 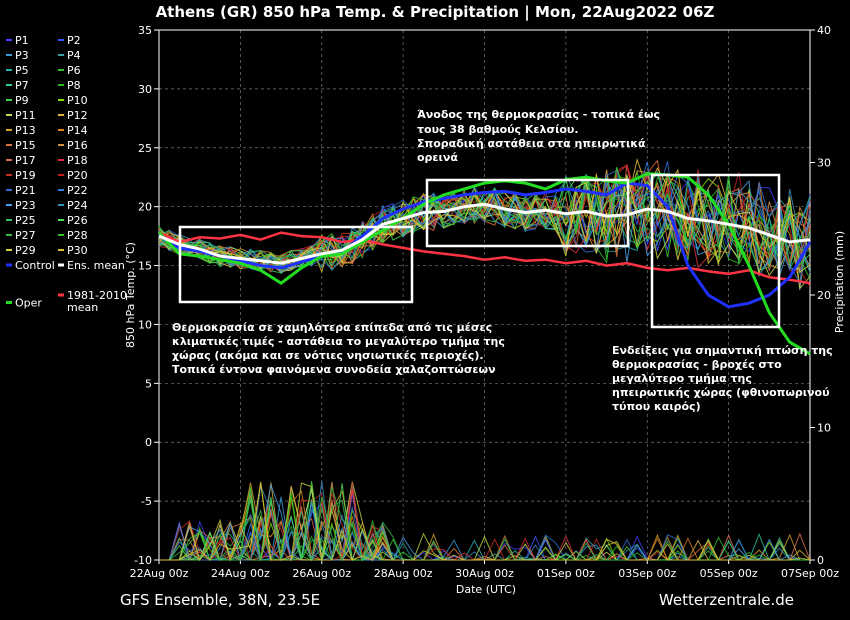 What do you see at coordinates (22, 55) in the screenshot?
I see `legend-label: P3` at bounding box center [22, 55].